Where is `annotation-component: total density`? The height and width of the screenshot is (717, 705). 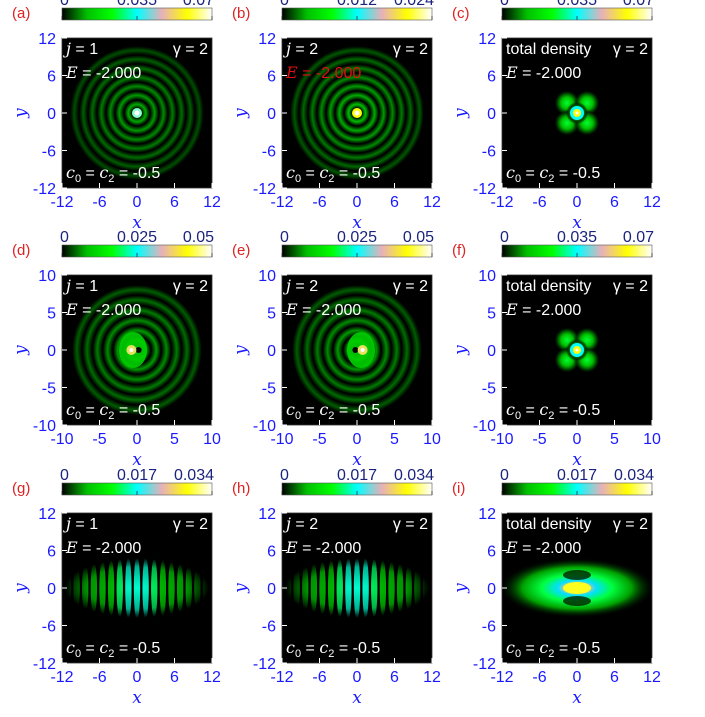
annotation-component: total density is located at coordinates (548, 286).